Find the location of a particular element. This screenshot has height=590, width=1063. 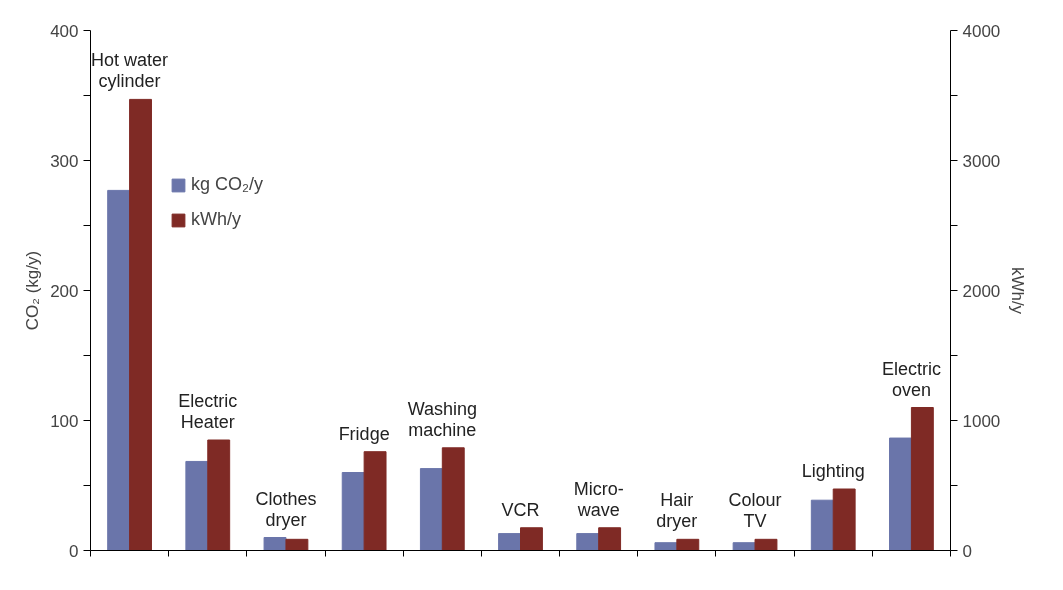

y-tick-label: 0 is located at coordinates (74, 551).